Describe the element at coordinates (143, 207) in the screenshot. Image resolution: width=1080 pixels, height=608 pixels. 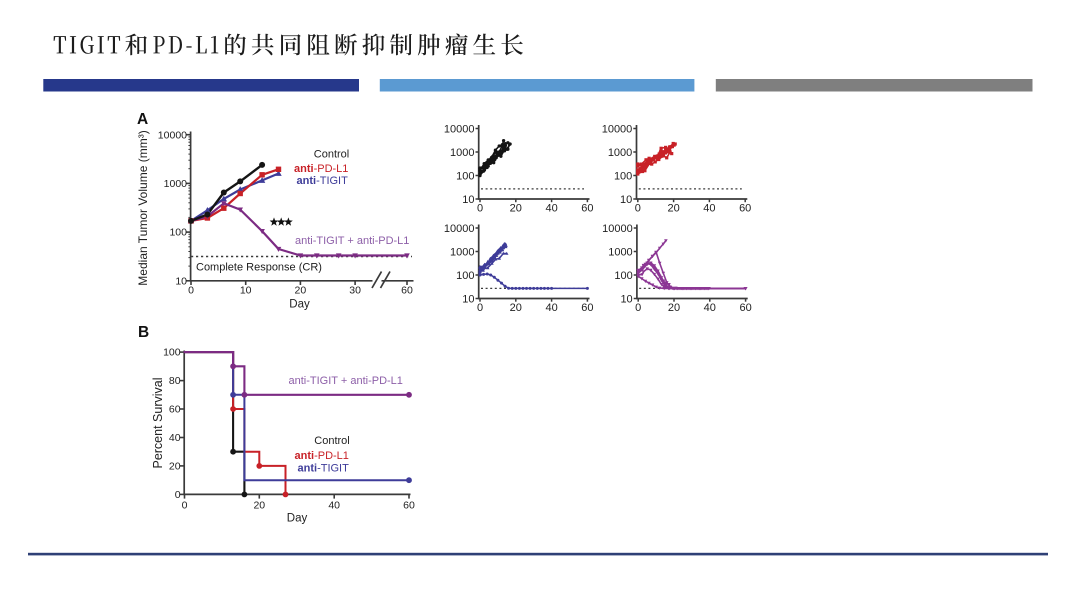
I see `svg-text: Median Tumor Volume (mm³)` at that location.